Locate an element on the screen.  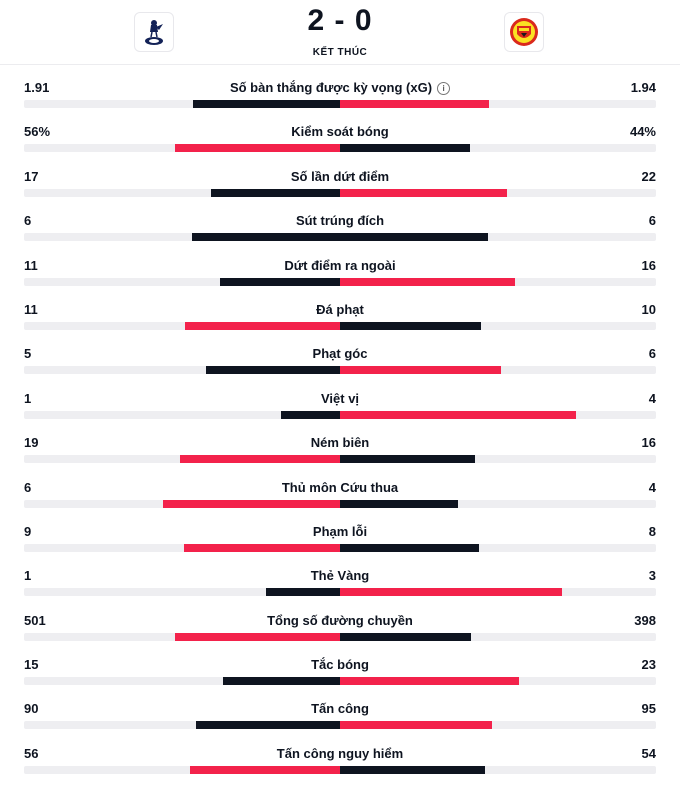
stat-label: Kiểm soát bóng is located at coordinates (340, 132).